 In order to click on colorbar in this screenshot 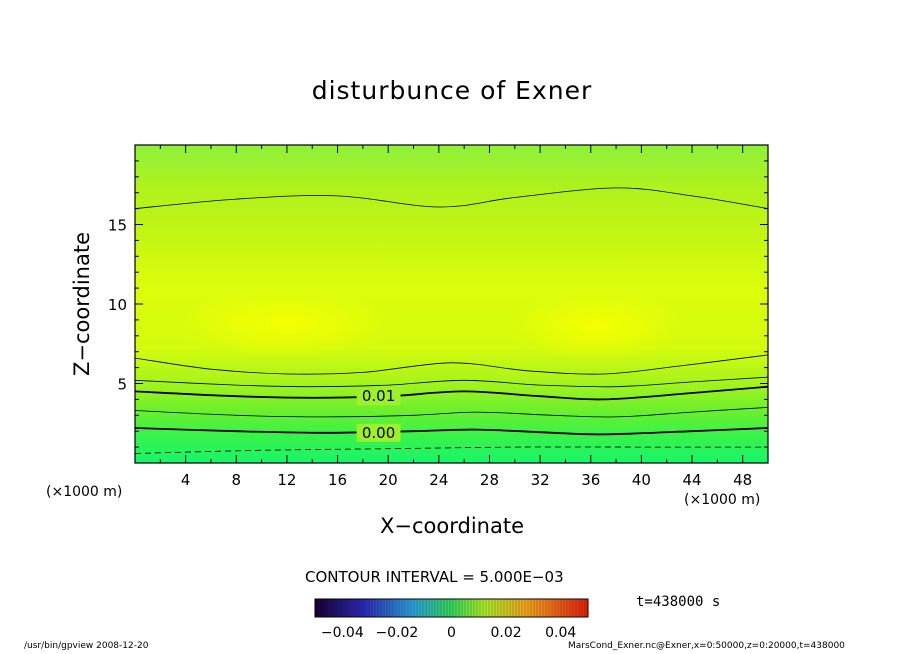, I will do `click(451, 608)`.